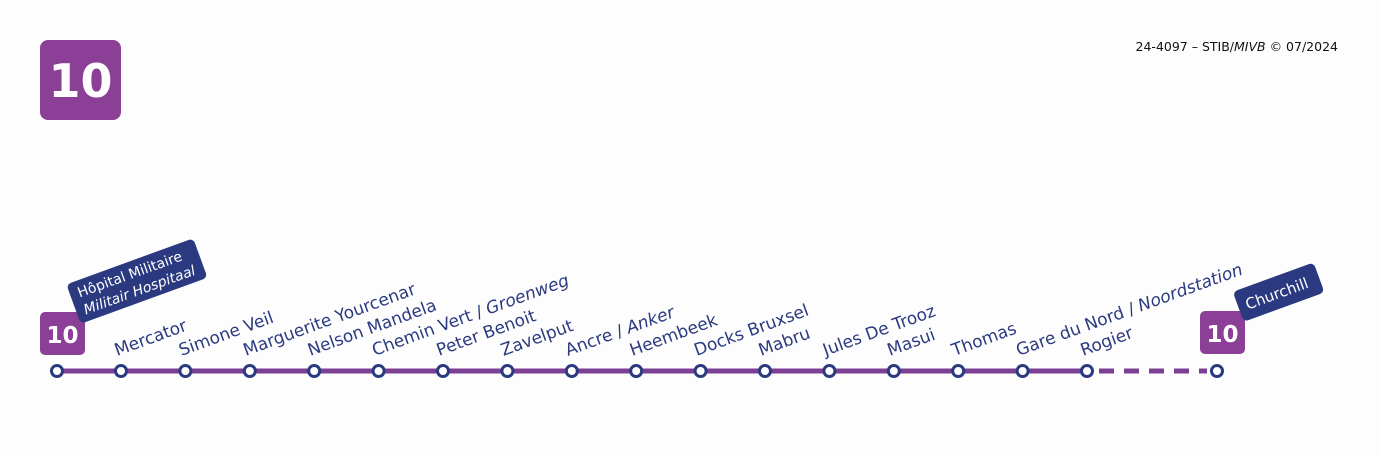  I want to click on station-label: Thomas, so click(983, 340).